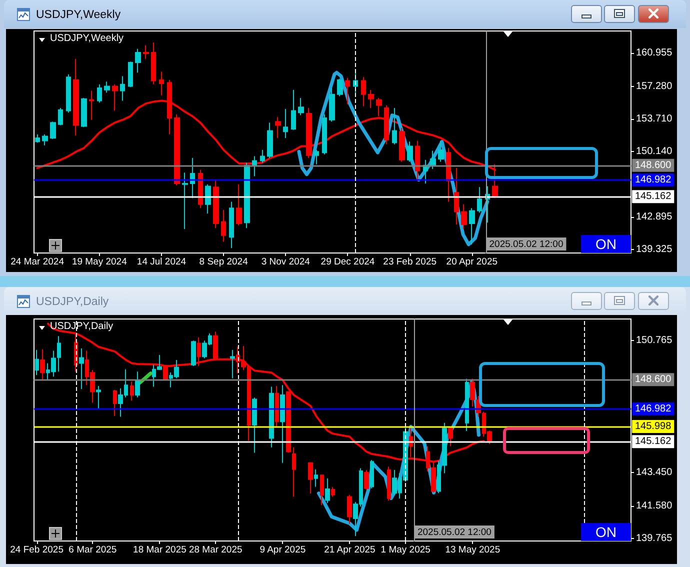 The image size is (690, 567). Describe the element at coordinates (215, 550) in the screenshot. I see `x-tick-label: 28 Mar 2025` at that location.